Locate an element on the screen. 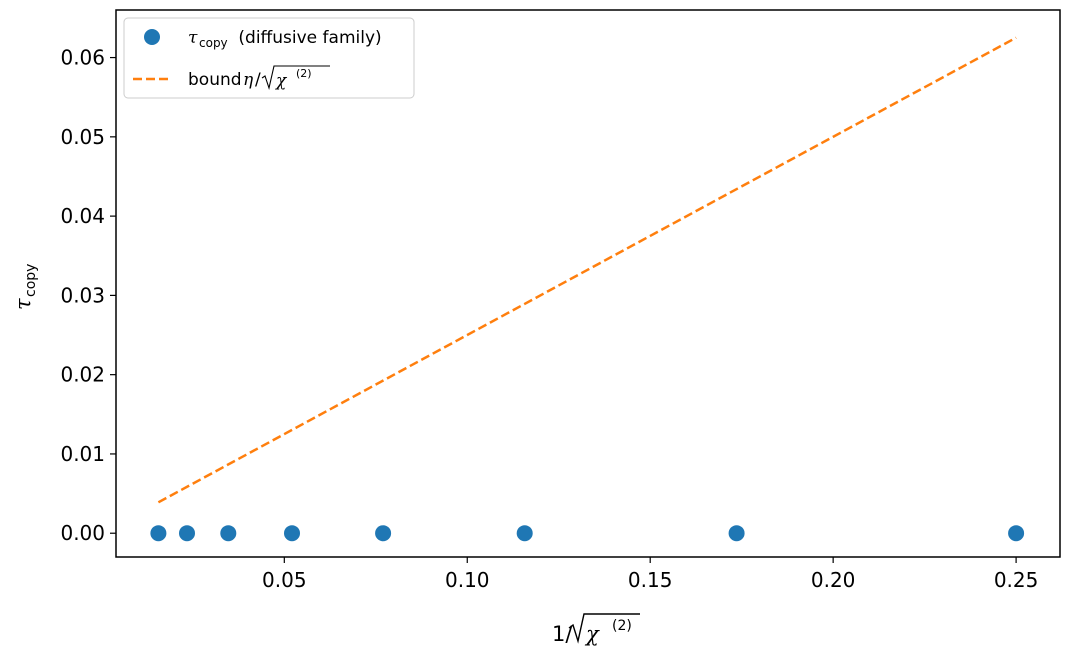 The image size is (1068, 651). x-tick-label: 0.05 is located at coordinates (284, 580).